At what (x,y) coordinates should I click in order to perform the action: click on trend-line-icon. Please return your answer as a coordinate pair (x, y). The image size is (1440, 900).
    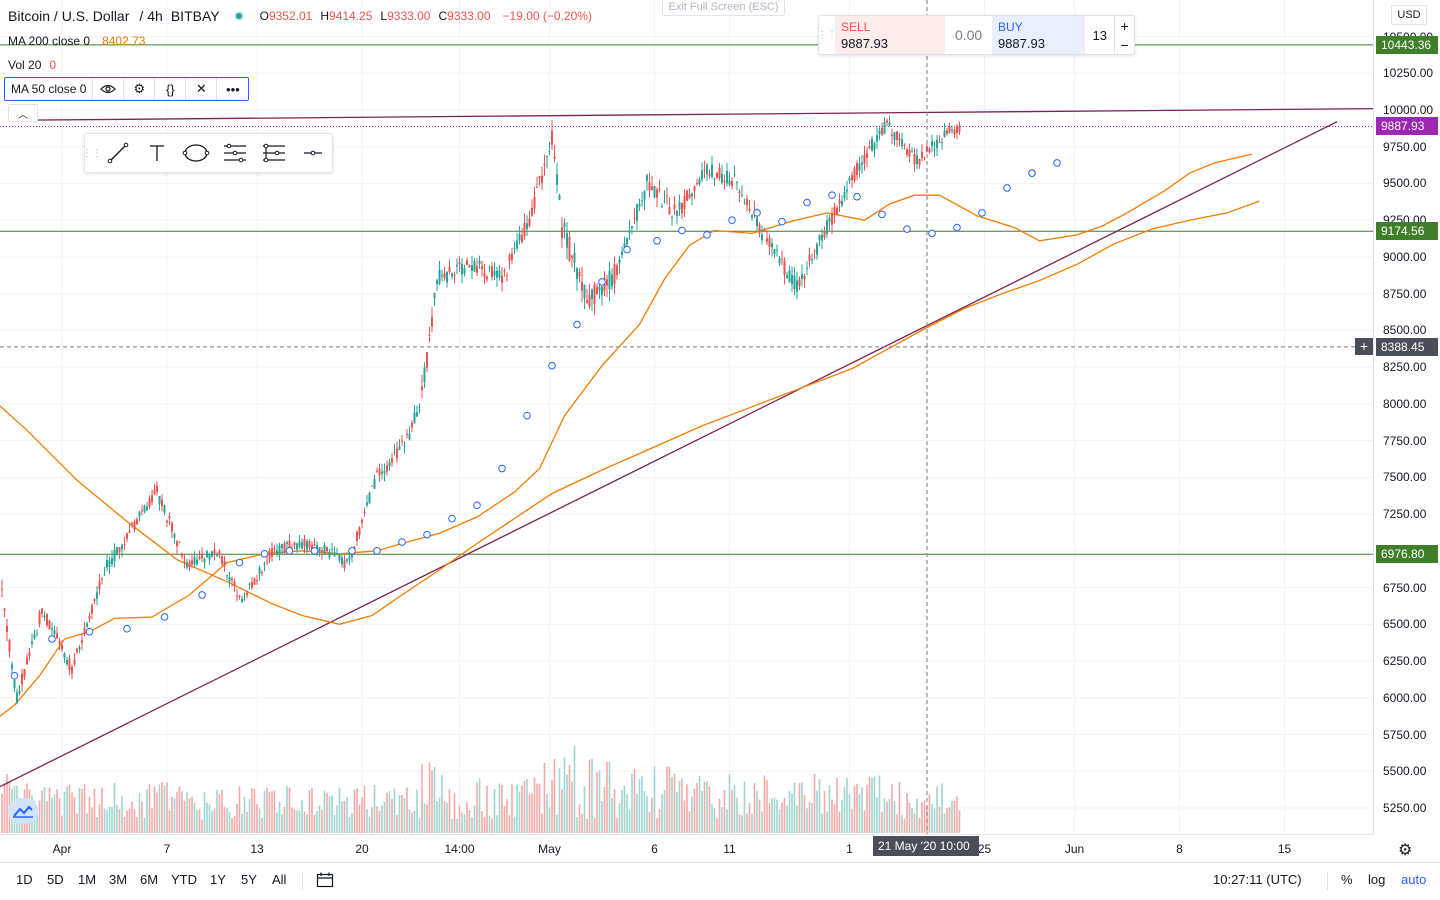
    Looking at the image, I should click on (118, 153).